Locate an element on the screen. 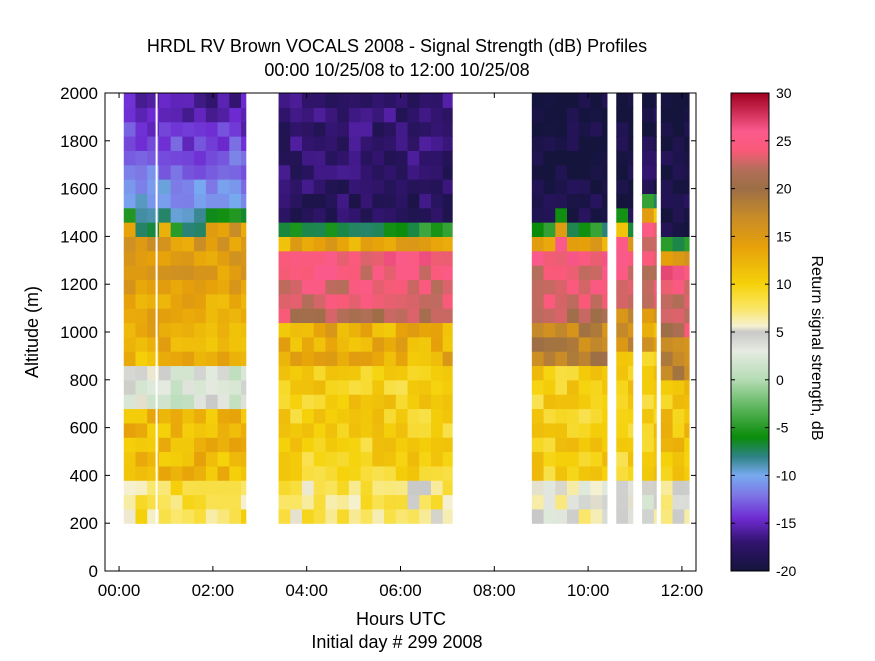  y-tick-label: 1000 is located at coordinates (79, 332).